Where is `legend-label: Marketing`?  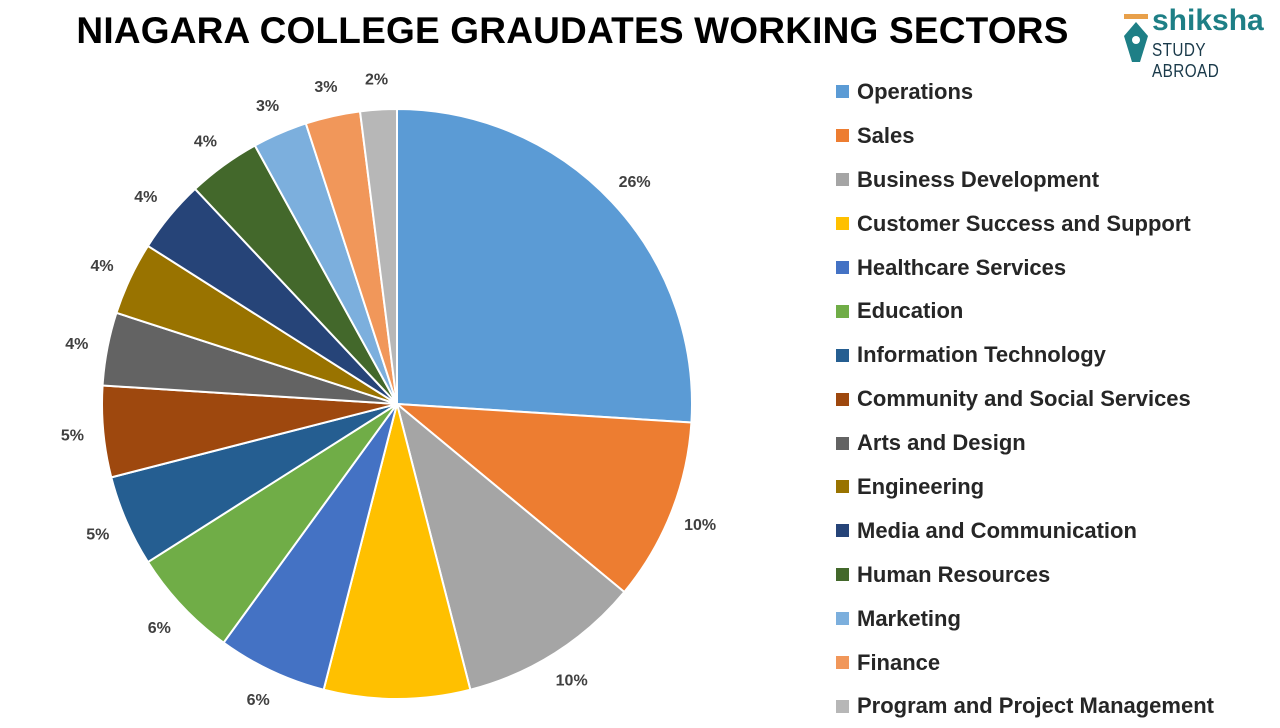
legend-label: Marketing is located at coordinates (909, 618).